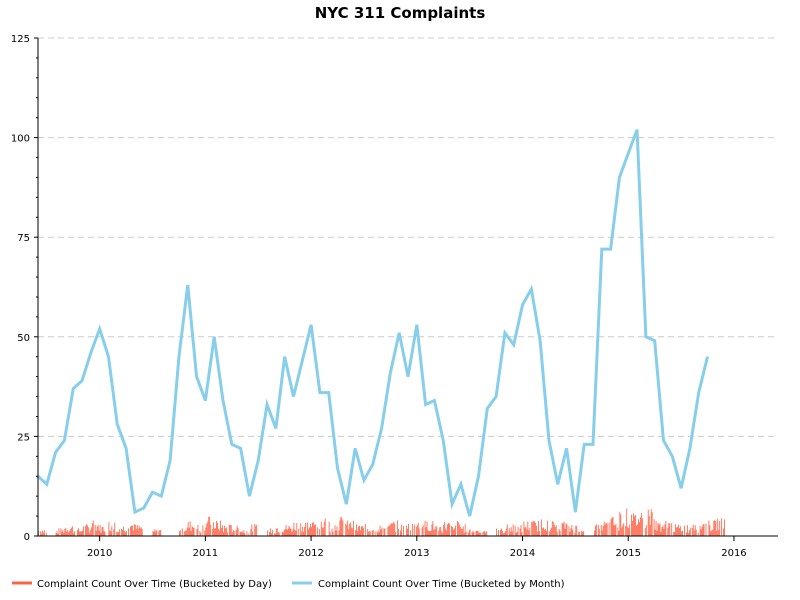  I want to click on x-tick-label-2016: 2016, so click(733, 553).